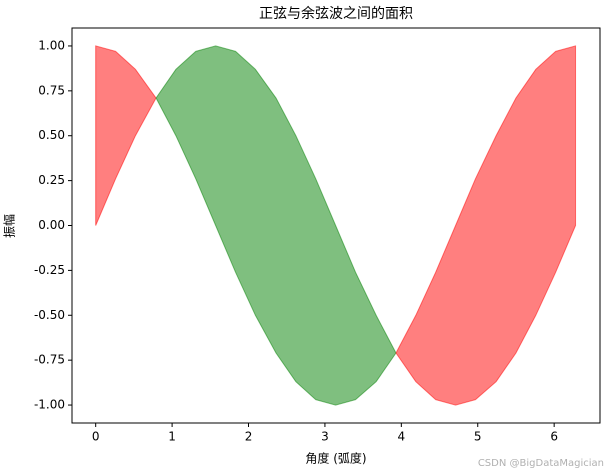 This screenshot has height=472, width=610. Describe the element at coordinates (336, 13) in the screenshot. I see `chart-title: 正弦与余弦波之间的面积` at that location.